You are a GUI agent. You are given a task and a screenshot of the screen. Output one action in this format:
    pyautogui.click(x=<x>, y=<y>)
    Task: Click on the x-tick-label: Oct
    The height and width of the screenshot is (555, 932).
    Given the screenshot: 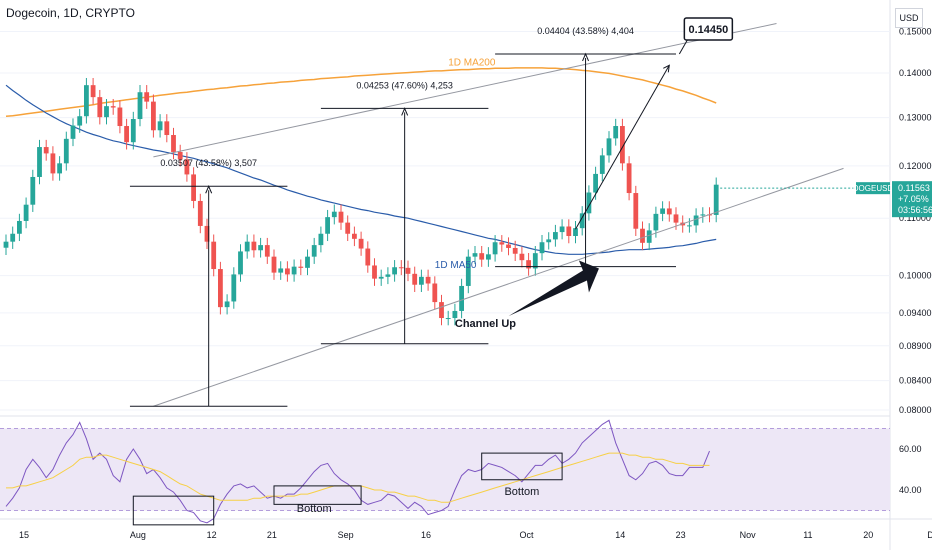 What is the action you would take?
    pyautogui.click(x=526, y=535)
    